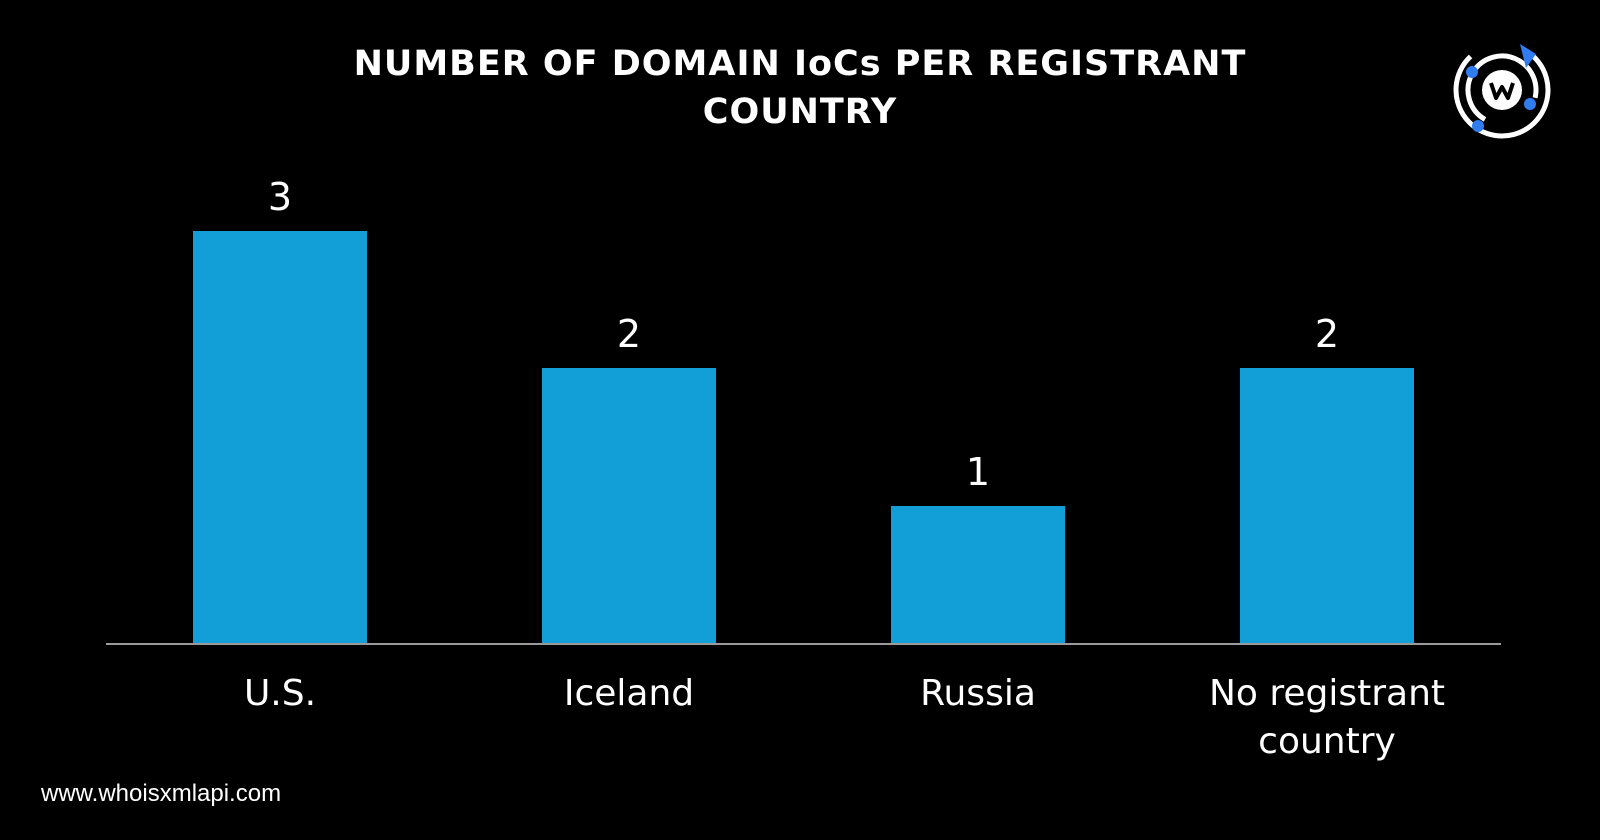  I want to click on x-tick-label: Iceland, so click(629, 693).